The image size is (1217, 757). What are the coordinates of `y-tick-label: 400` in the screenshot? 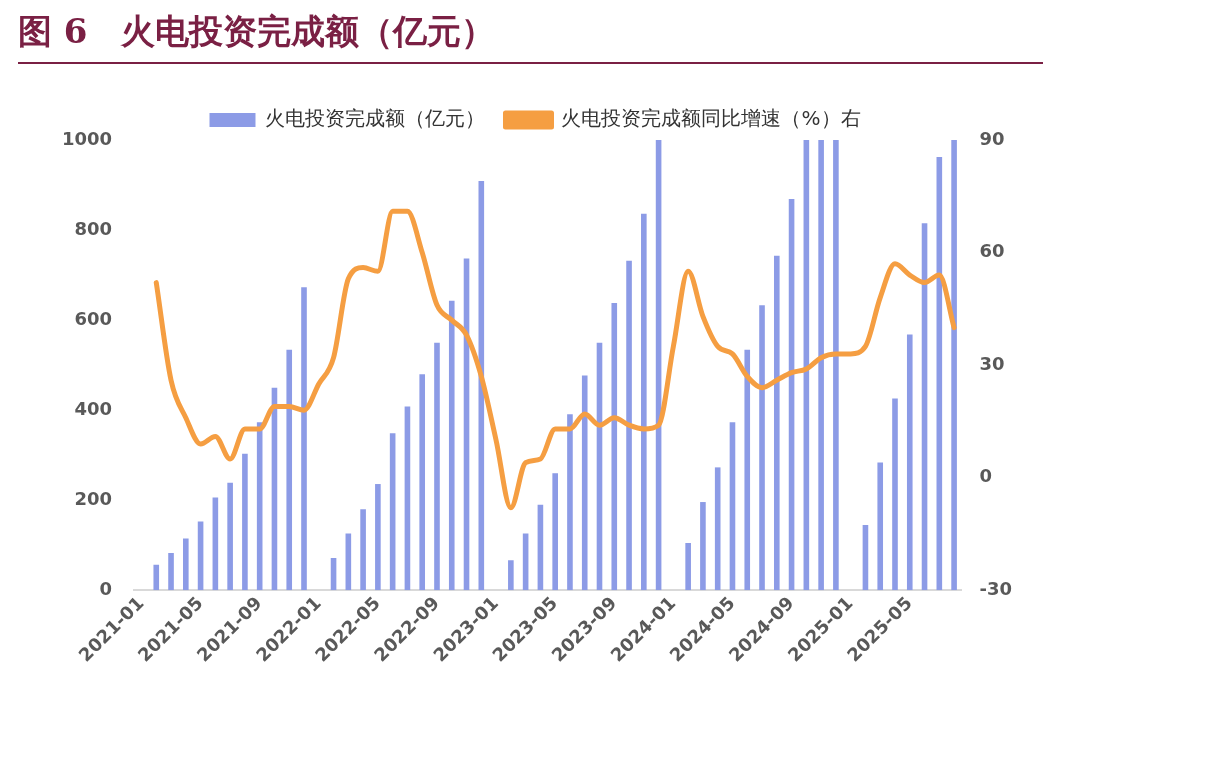 It's located at (93, 408).